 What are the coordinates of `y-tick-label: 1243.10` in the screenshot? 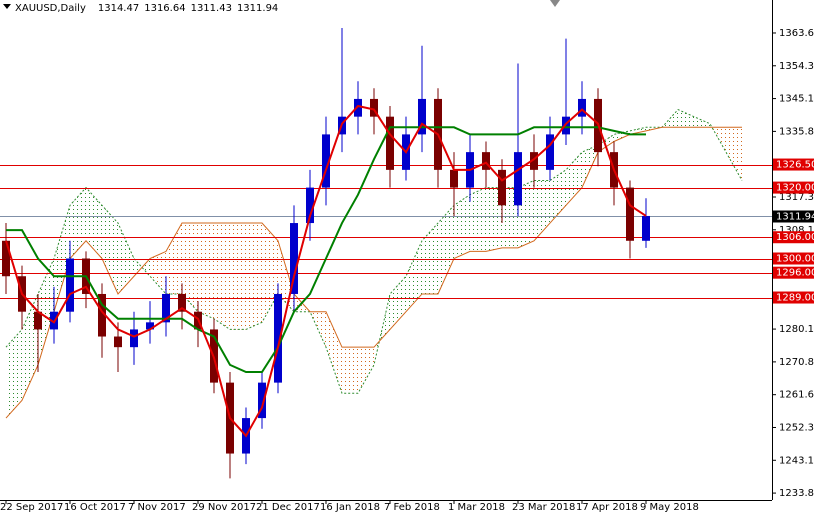 It's located at (796, 460).